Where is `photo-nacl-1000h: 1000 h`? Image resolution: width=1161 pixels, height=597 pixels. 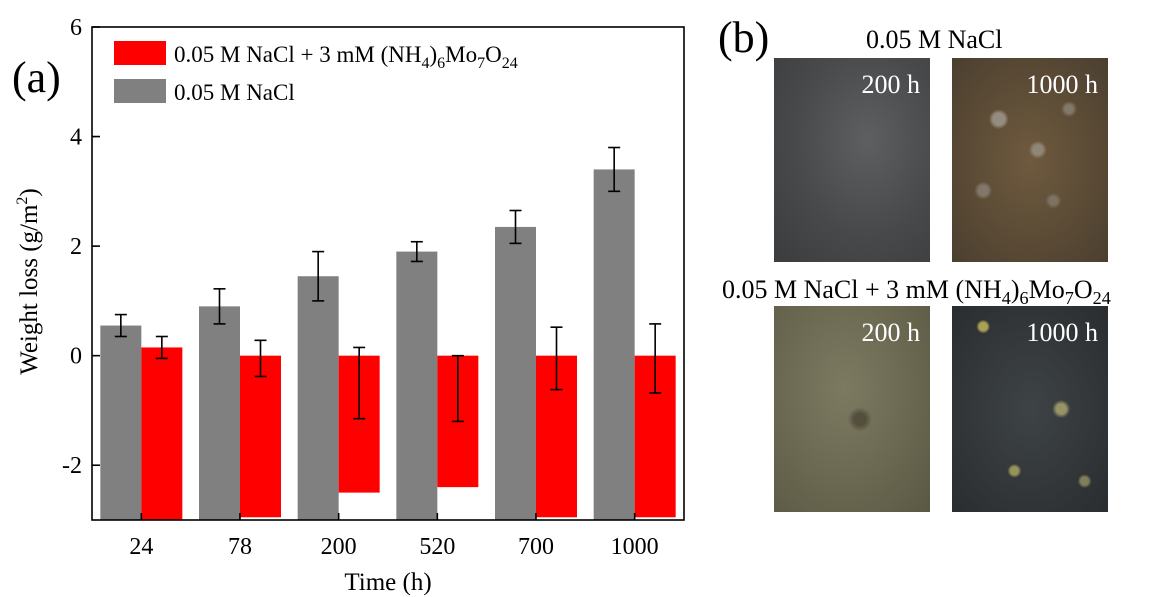 photo-nacl-1000h: 1000 h is located at coordinates (1030, 160).